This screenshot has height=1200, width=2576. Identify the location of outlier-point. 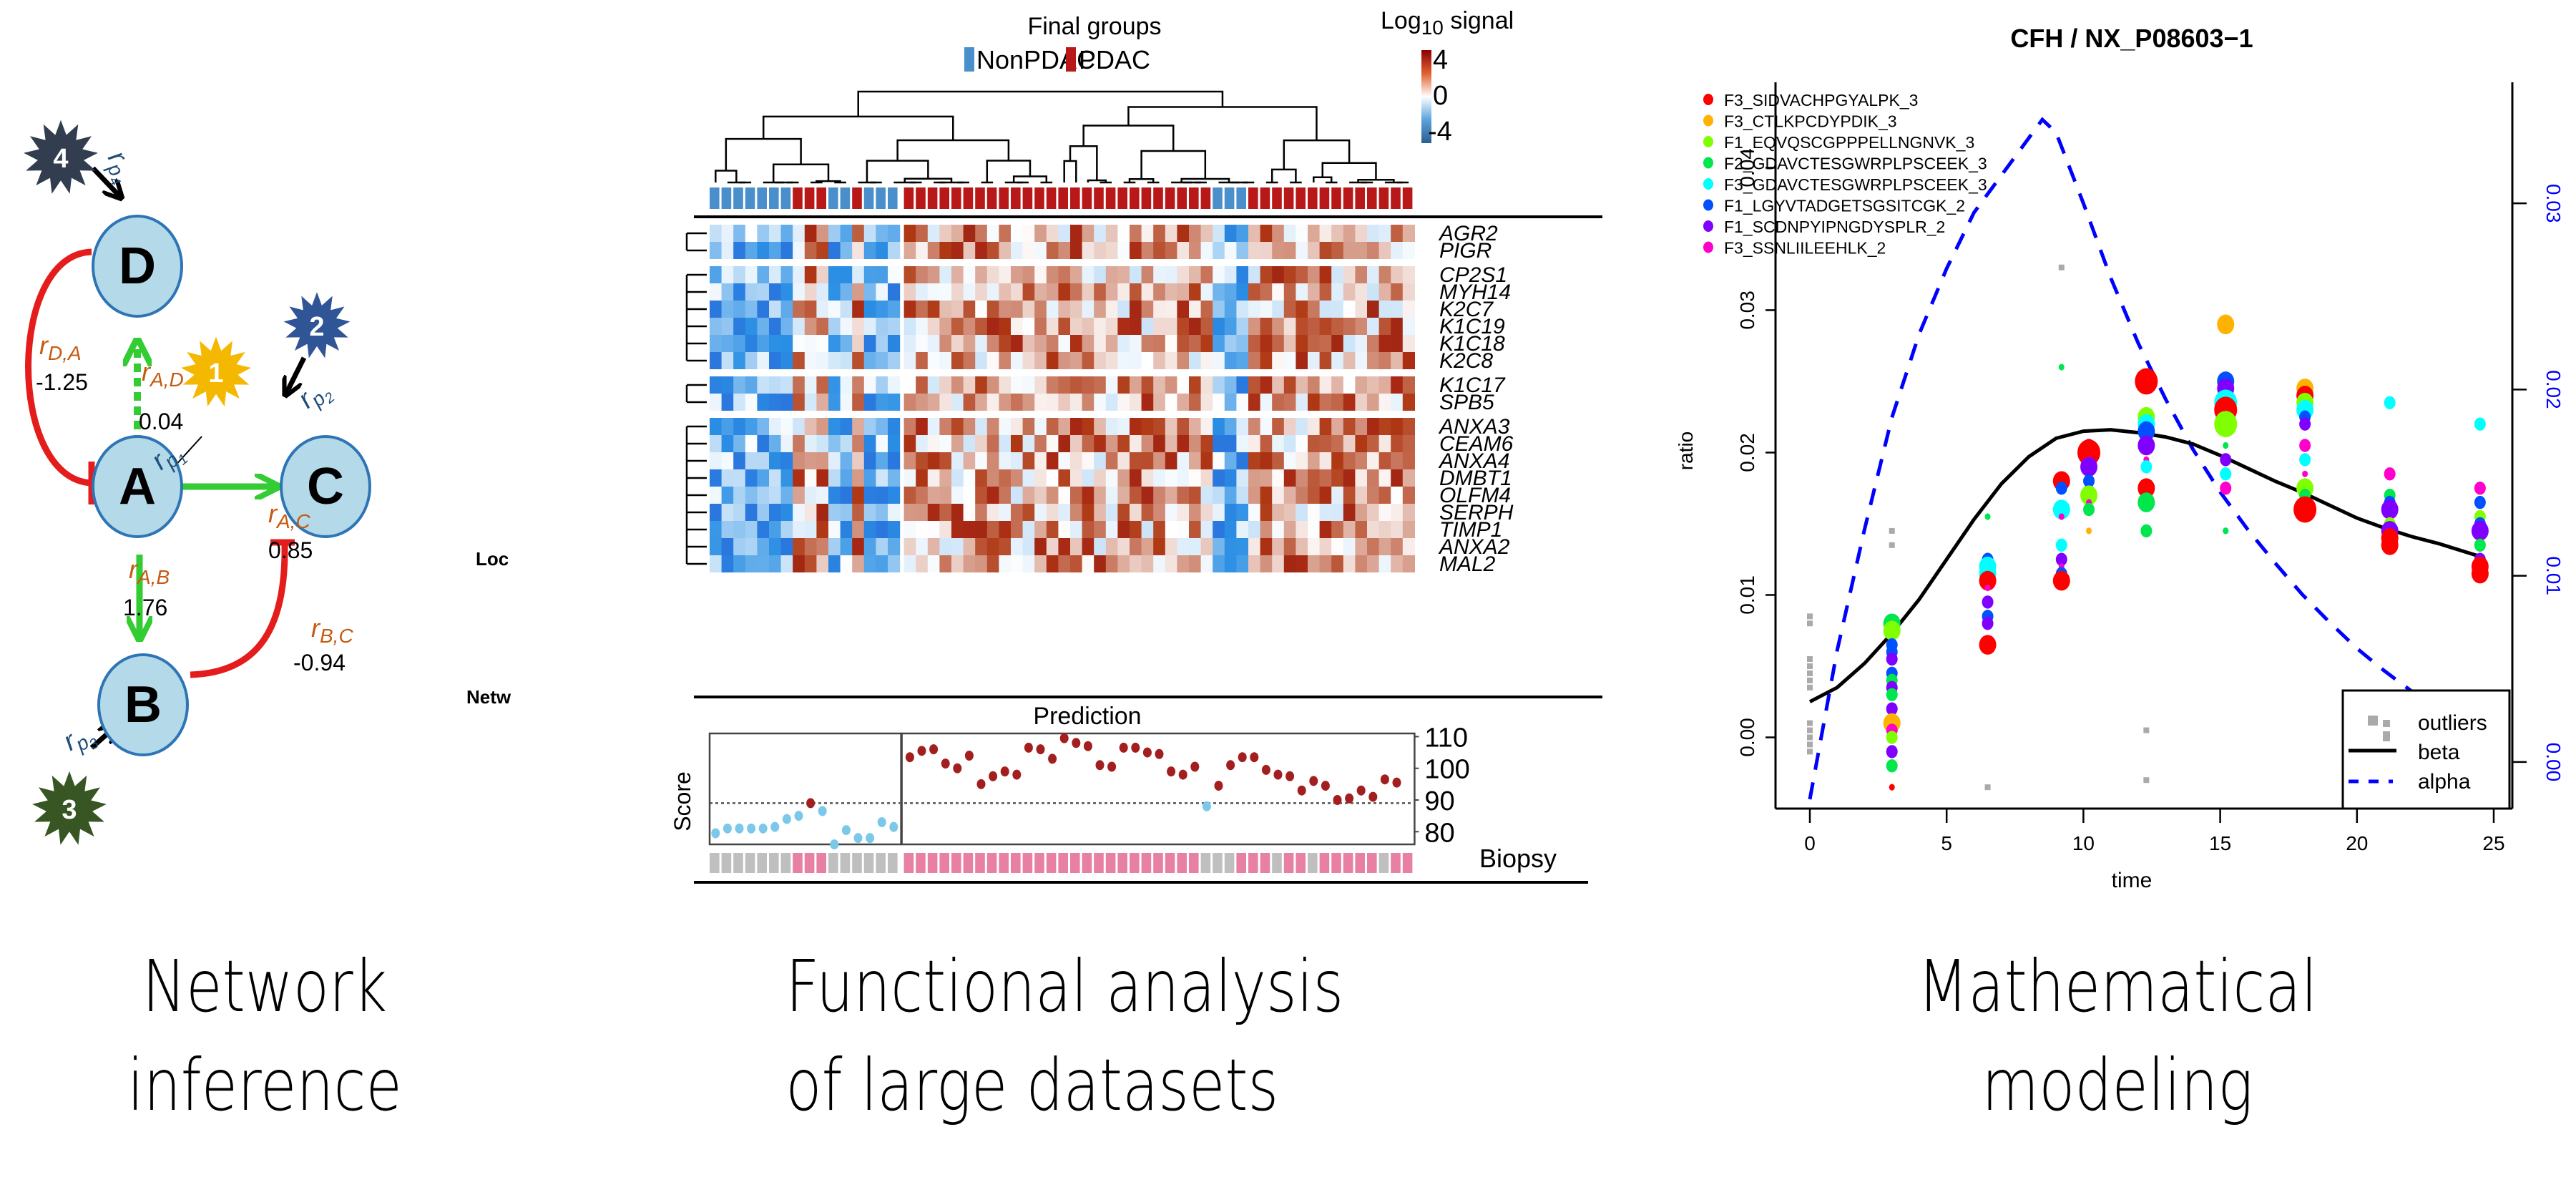
(1810, 623).